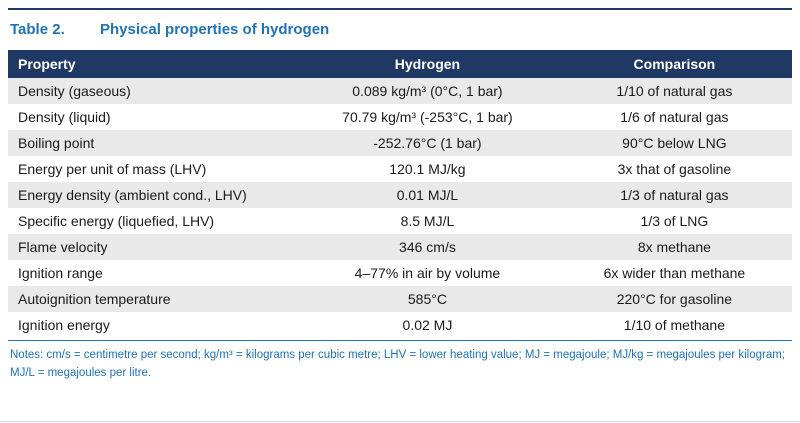 This screenshot has width=800, height=423. What do you see at coordinates (132, 195) in the screenshot?
I see `cell-property: Energy density (ambient cond., LHV)` at bounding box center [132, 195].